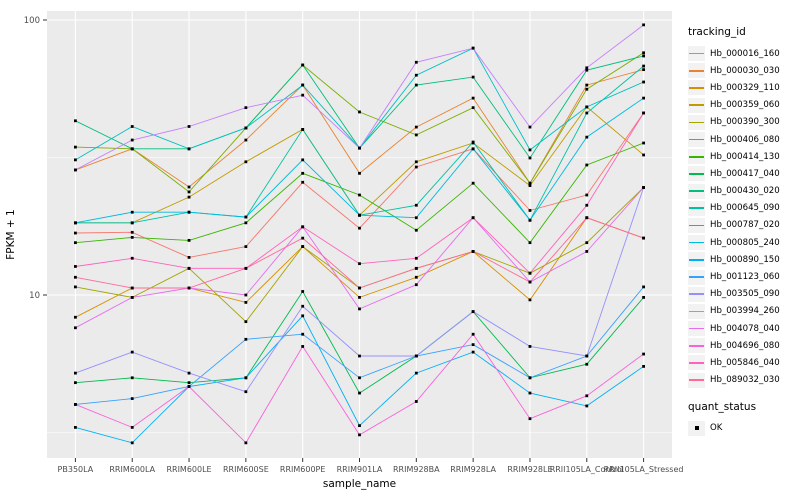 The width and height of the screenshot is (800, 500). I want to click on legend-entry-Hb_000430_020: Hb_000430_020, so click(744, 191).